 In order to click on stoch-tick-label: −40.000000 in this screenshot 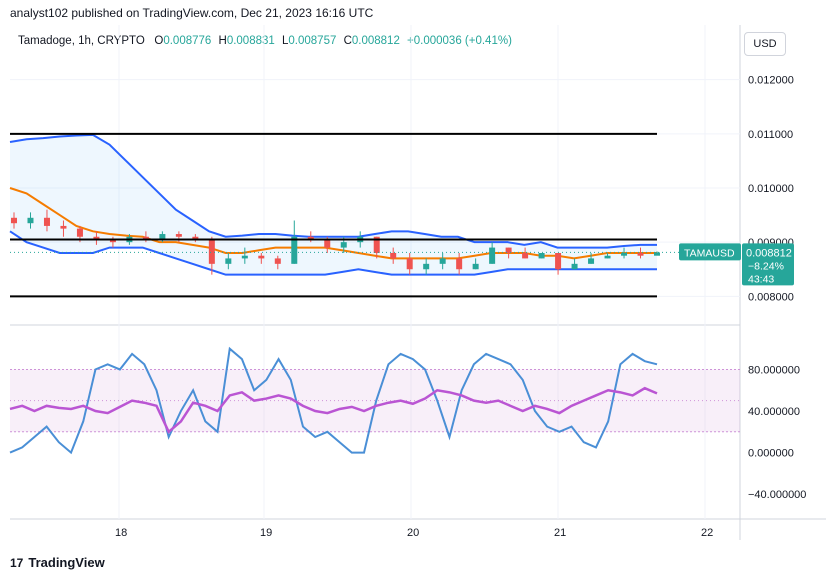, I will do `click(777, 495)`.